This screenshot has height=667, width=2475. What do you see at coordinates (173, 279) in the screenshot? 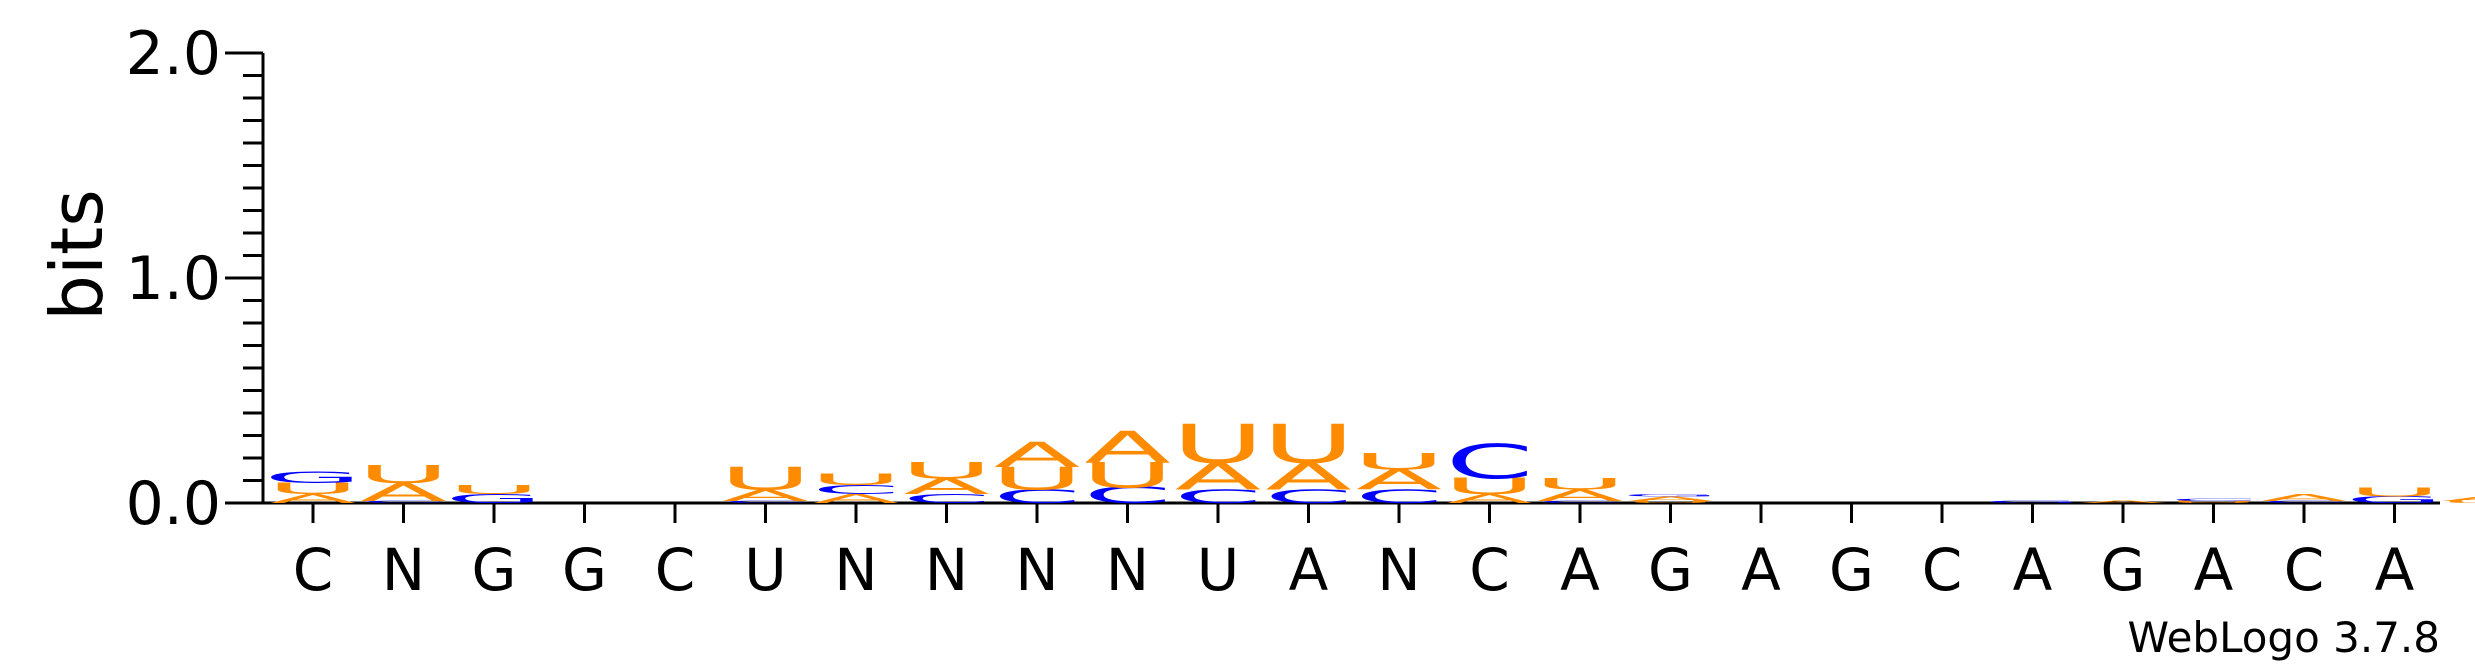
I see `y-tick-label: 1.0` at bounding box center [173, 279].